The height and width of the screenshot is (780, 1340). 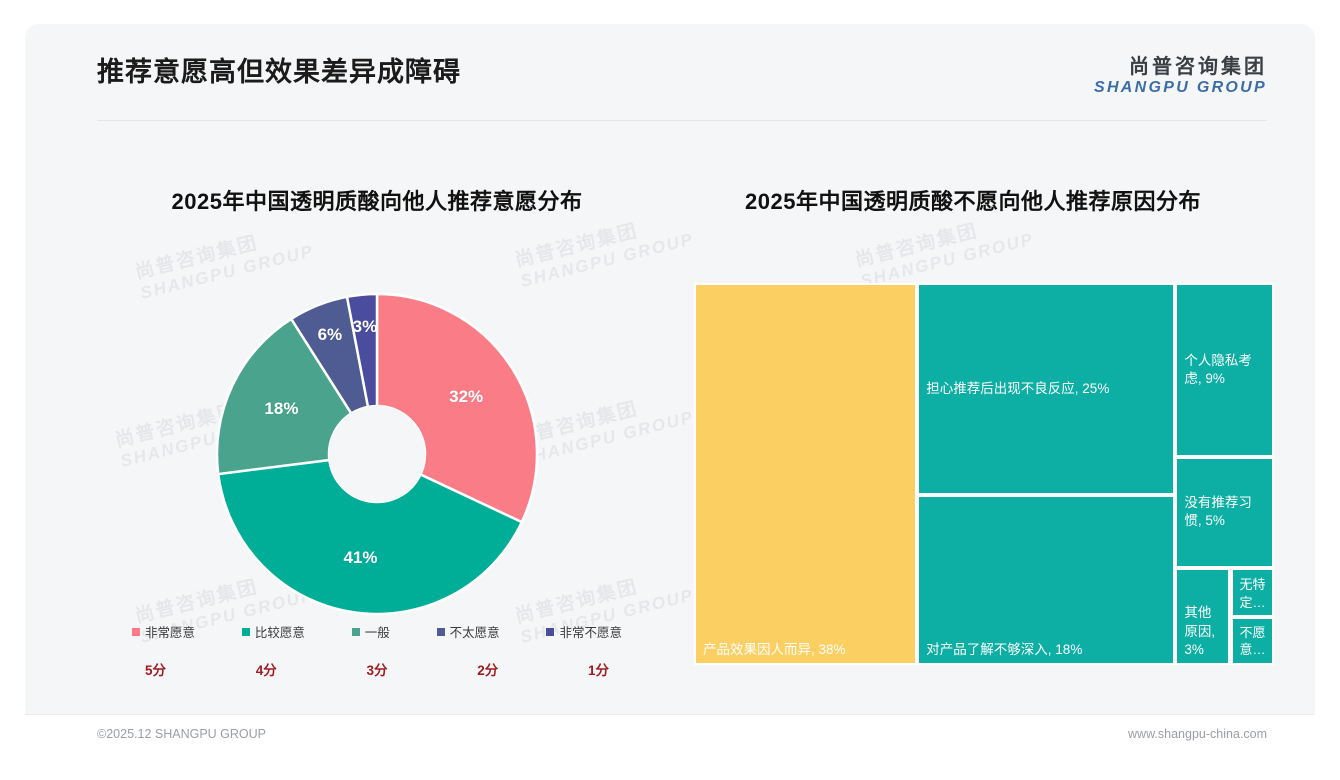 What do you see at coordinates (466, 397) in the screenshot?
I see `donut-slice-label: 32%` at bounding box center [466, 397].